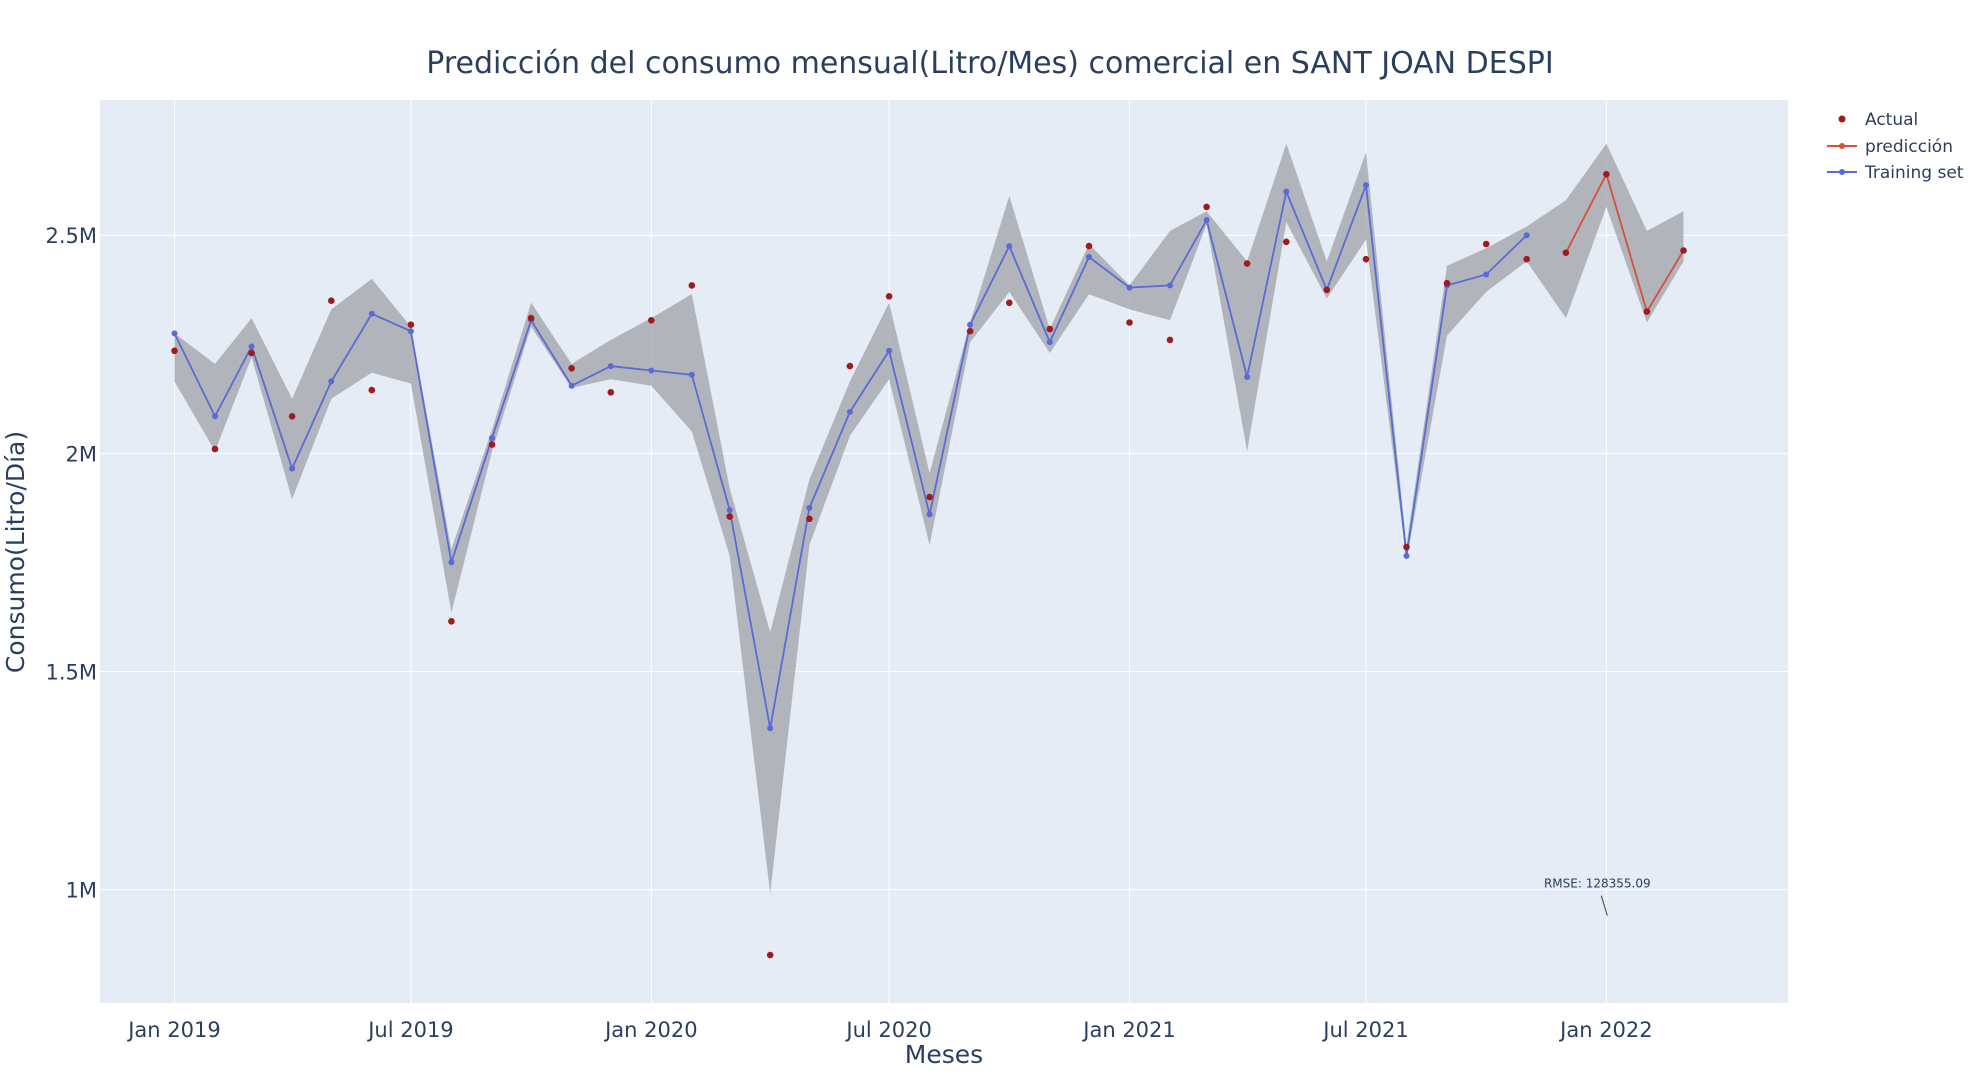  What do you see at coordinates (944, 1054) in the screenshot?
I see `x-axis-title: Meses` at bounding box center [944, 1054].